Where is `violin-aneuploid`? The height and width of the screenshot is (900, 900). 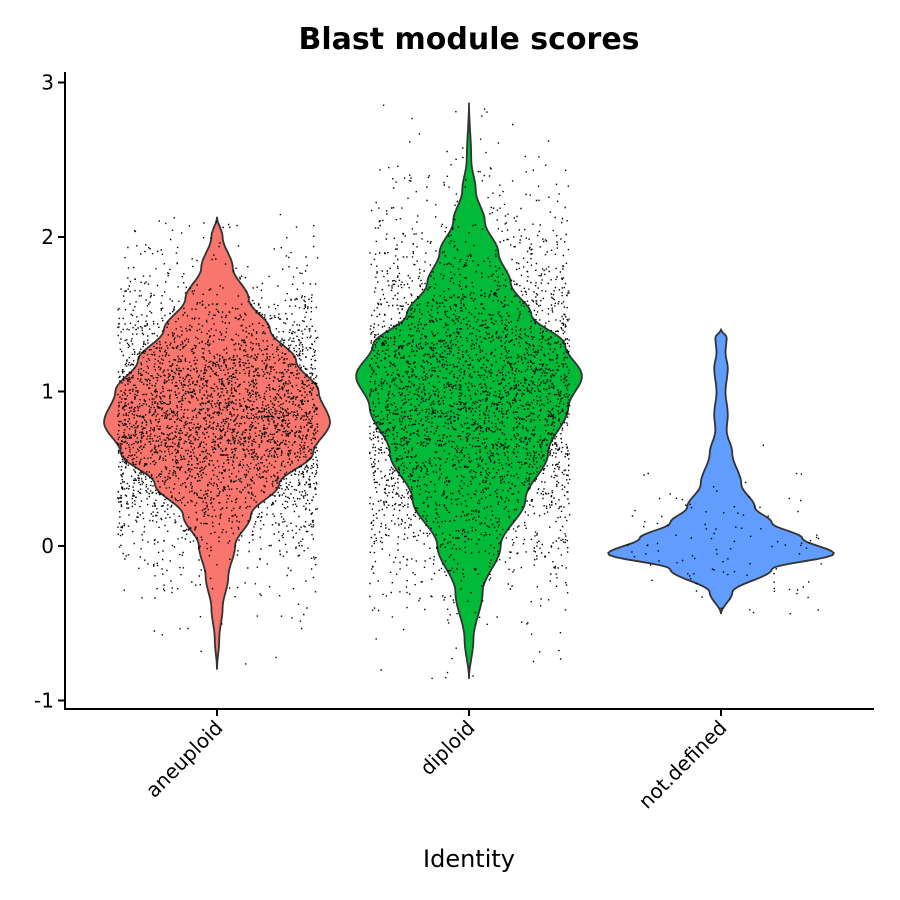
violin-aneuploid is located at coordinates (217, 443).